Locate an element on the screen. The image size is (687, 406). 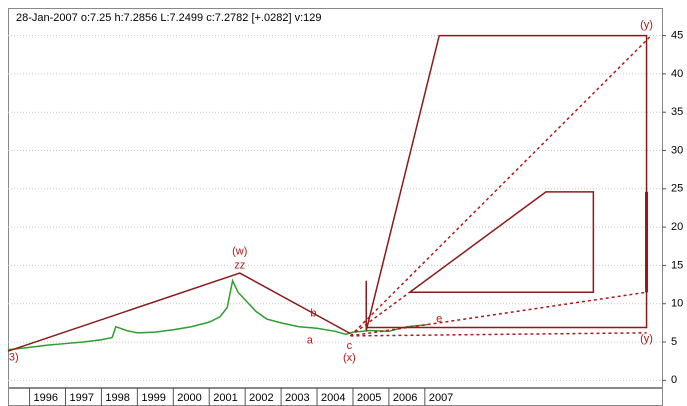
y-tick-label: 15 is located at coordinates (677, 265).